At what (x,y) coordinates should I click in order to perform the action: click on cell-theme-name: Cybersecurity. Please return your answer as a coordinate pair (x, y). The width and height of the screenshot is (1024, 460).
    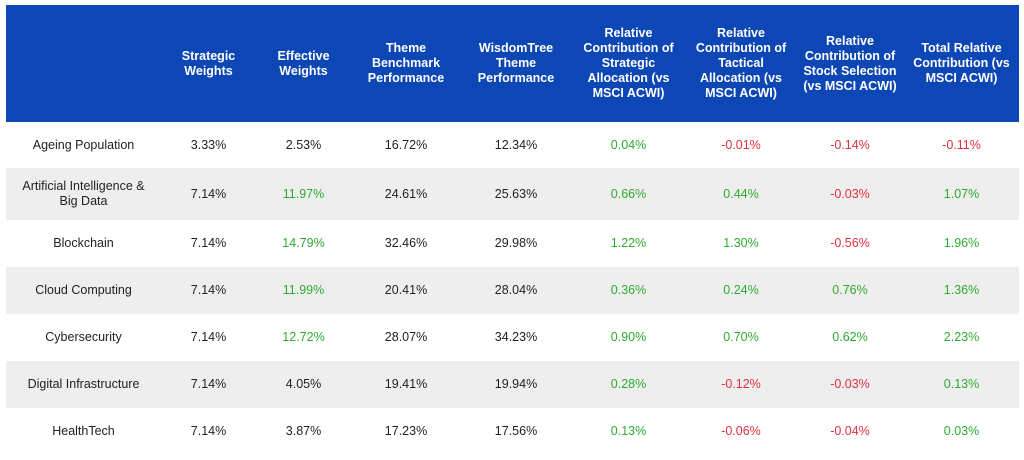
    Looking at the image, I should click on (83, 337).